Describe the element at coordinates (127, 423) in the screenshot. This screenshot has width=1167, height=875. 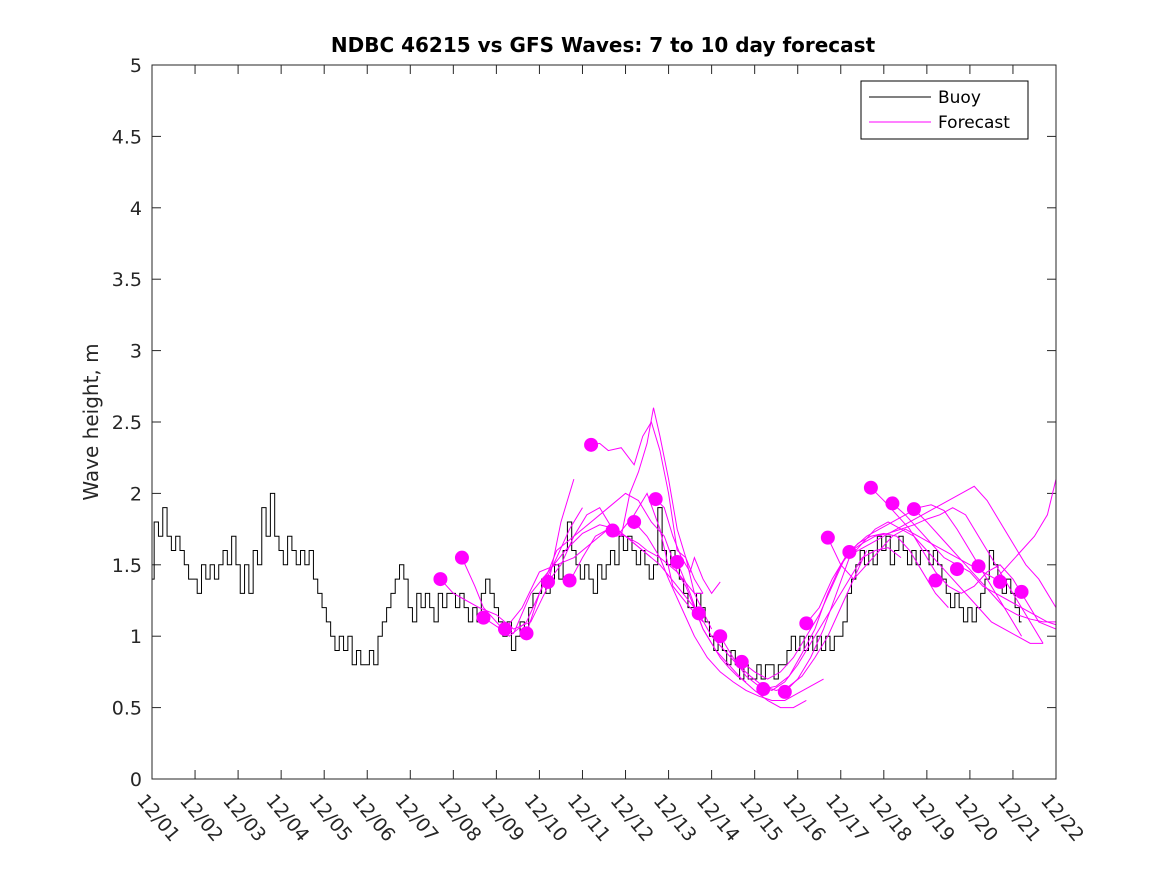
I see `y-tick-label: 2.5` at that location.